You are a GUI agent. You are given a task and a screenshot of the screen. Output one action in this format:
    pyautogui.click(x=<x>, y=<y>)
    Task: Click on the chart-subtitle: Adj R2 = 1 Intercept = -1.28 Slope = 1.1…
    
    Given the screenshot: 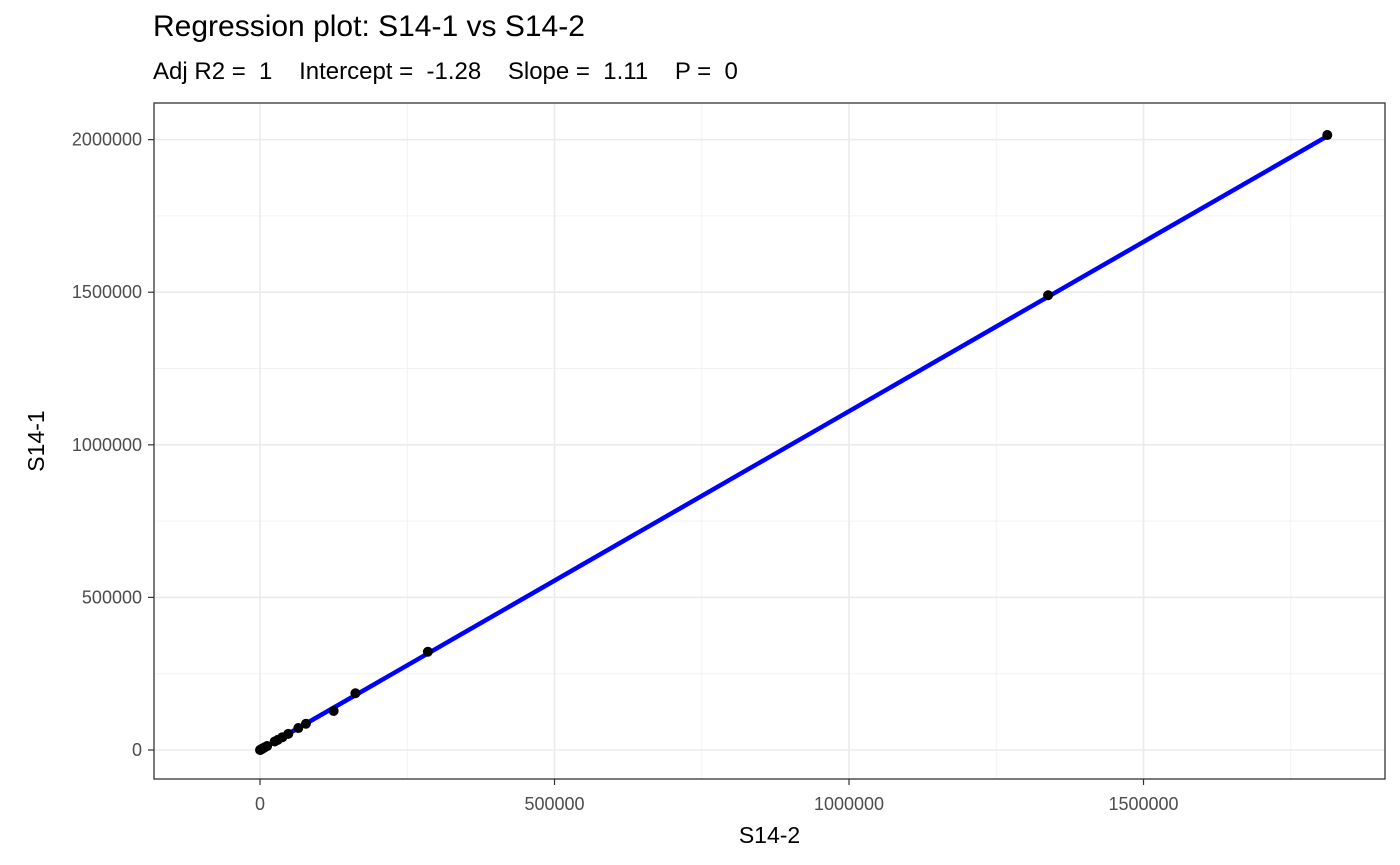 What is the action you would take?
    pyautogui.click(x=445, y=71)
    